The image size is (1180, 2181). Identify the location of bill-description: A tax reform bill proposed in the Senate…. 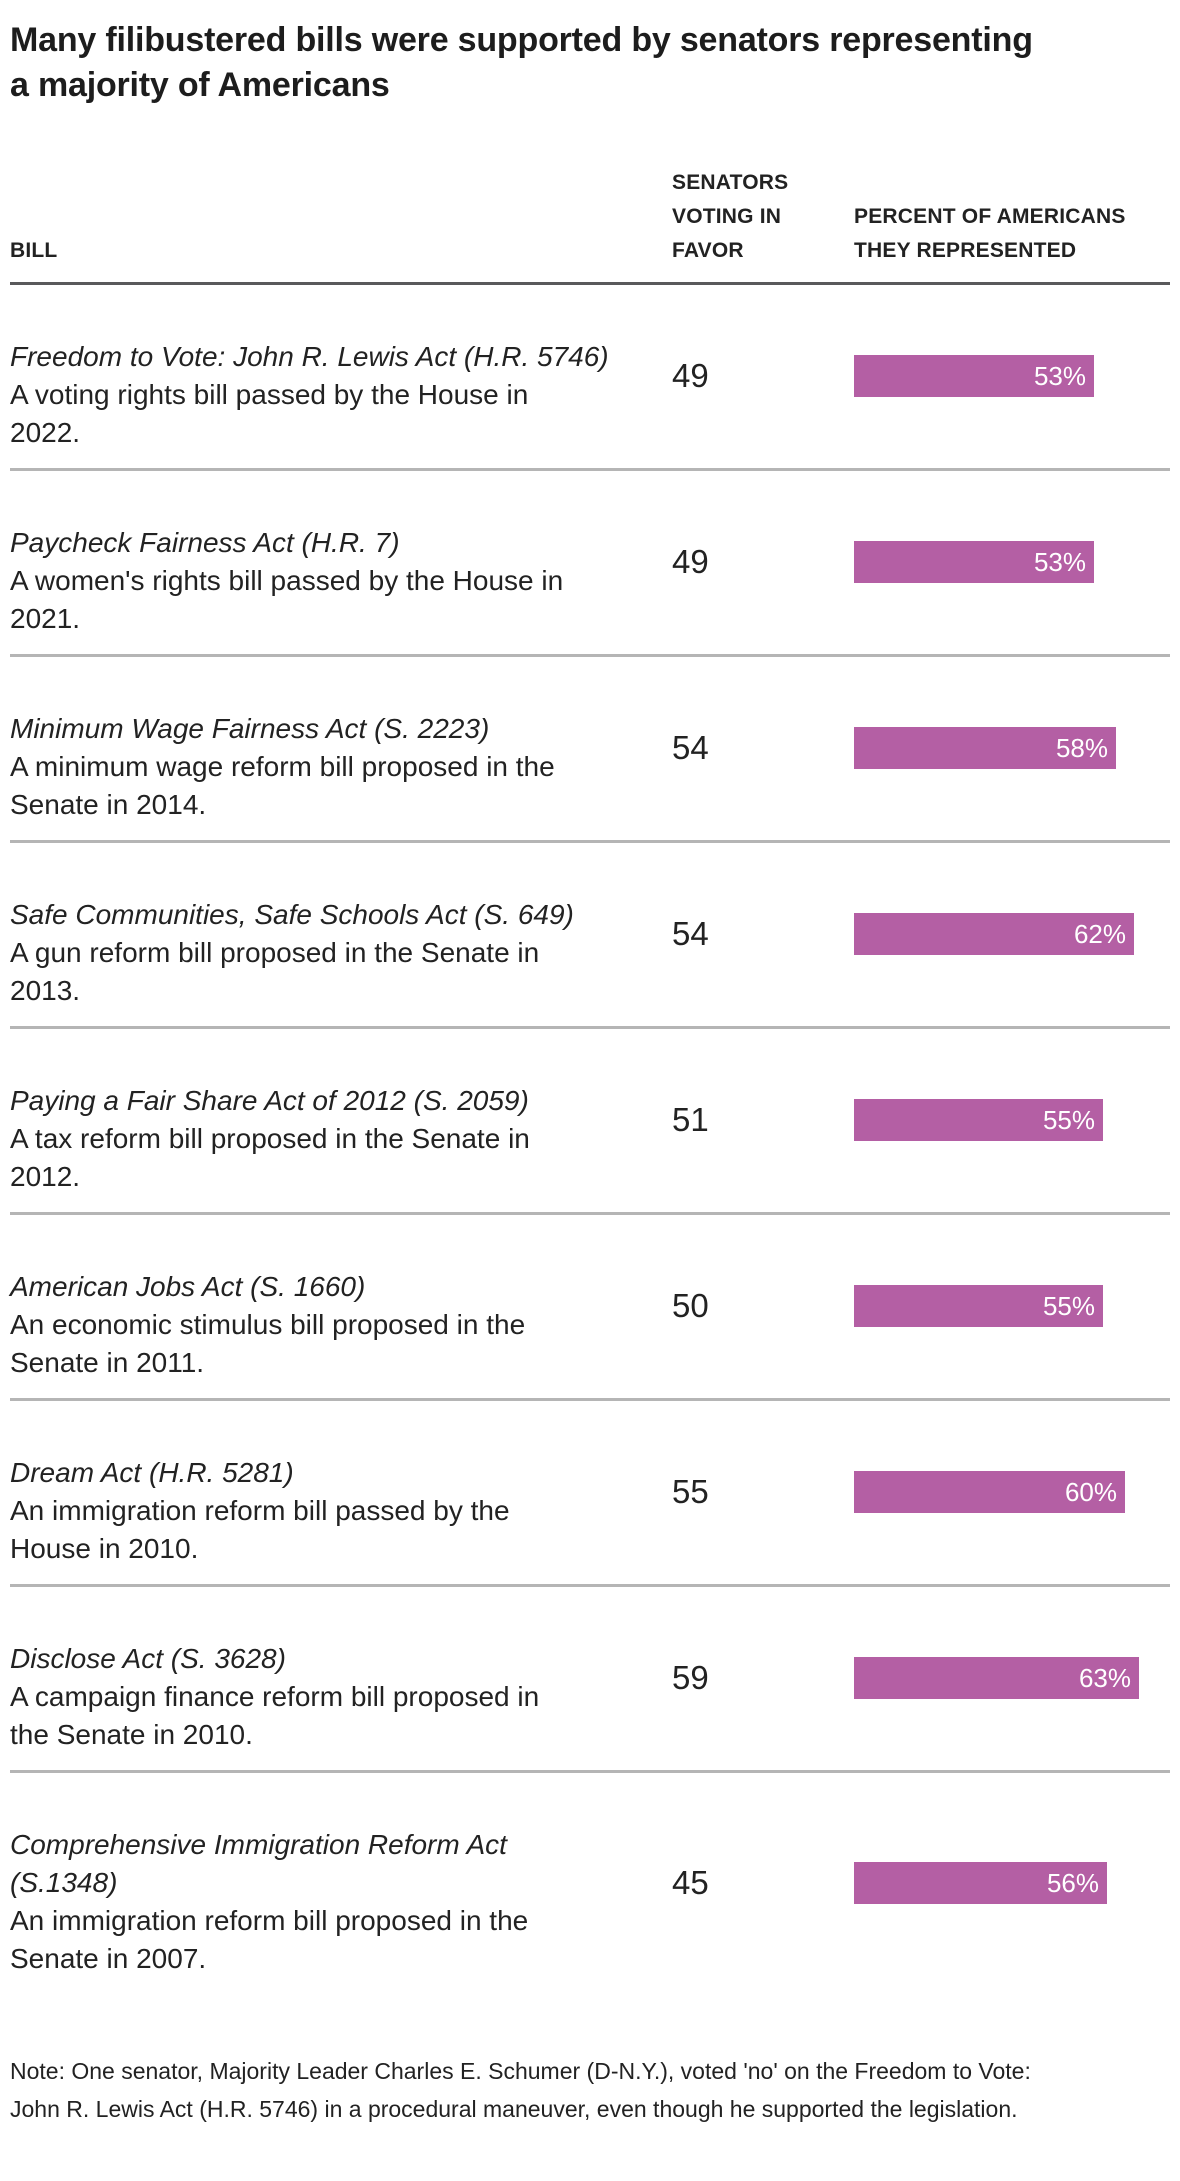
(270, 1157).